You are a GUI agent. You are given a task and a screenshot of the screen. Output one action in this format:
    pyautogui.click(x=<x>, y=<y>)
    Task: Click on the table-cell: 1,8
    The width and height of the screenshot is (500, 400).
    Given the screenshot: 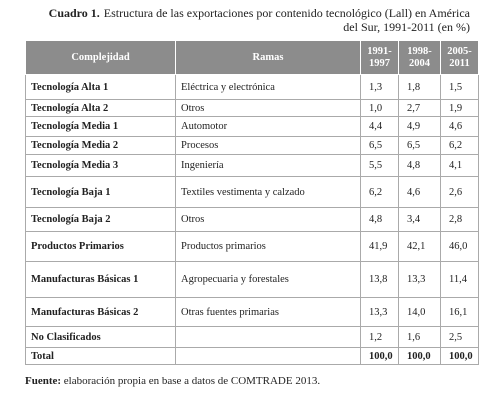 What is the action you would take?
    pyautogui.click(x=419, y=87)
    